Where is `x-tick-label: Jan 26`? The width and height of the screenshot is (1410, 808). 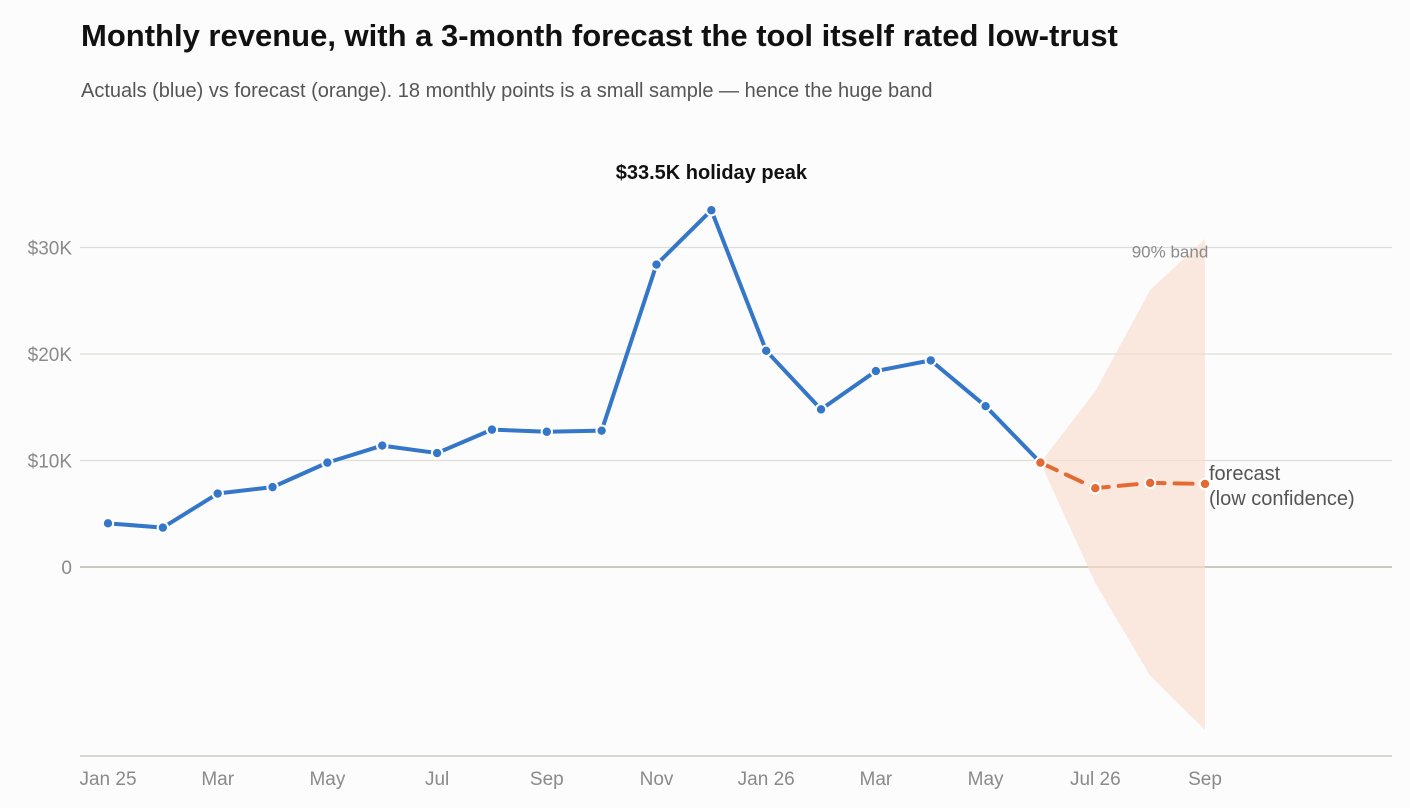
x-tick-label: Jan 26 is located at coordinates (766, 779).